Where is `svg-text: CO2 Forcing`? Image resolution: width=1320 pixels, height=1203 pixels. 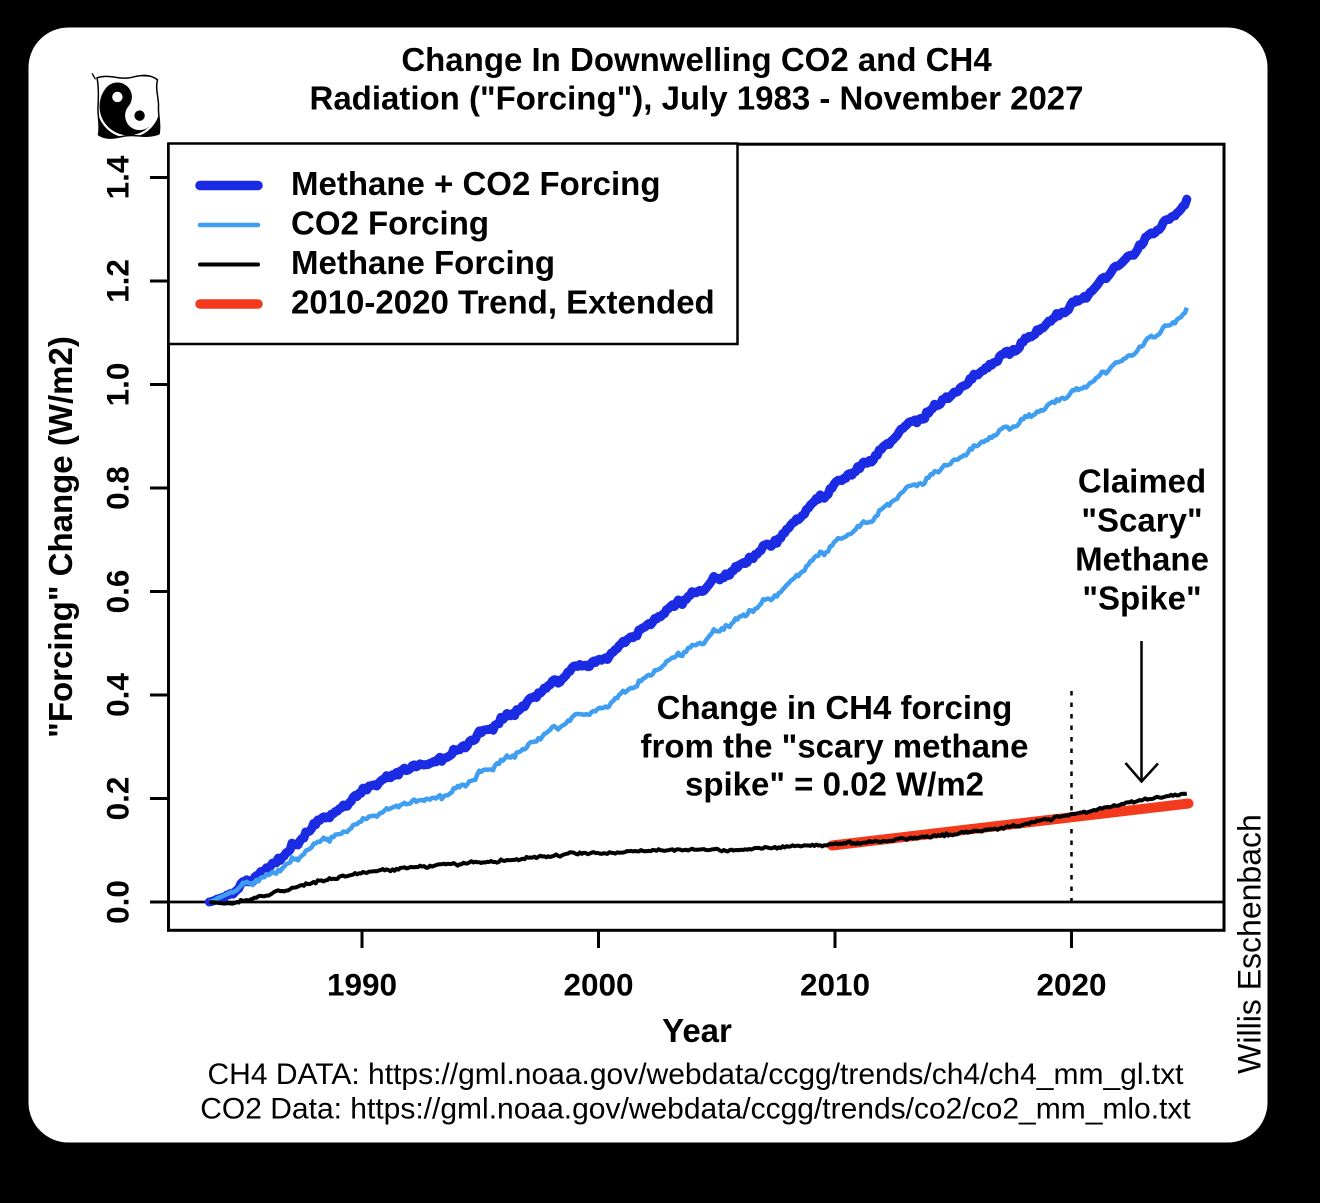
svg-text: CO2 Forcing is located at coordinates (390, 222).